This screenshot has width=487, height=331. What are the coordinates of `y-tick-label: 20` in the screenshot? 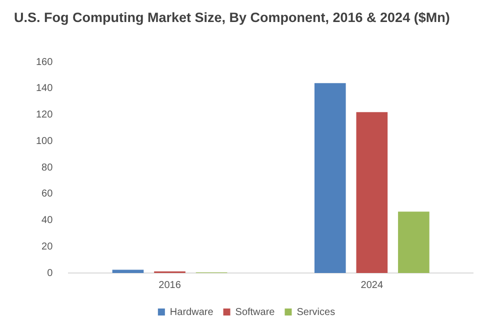 It's located at (48, 246).